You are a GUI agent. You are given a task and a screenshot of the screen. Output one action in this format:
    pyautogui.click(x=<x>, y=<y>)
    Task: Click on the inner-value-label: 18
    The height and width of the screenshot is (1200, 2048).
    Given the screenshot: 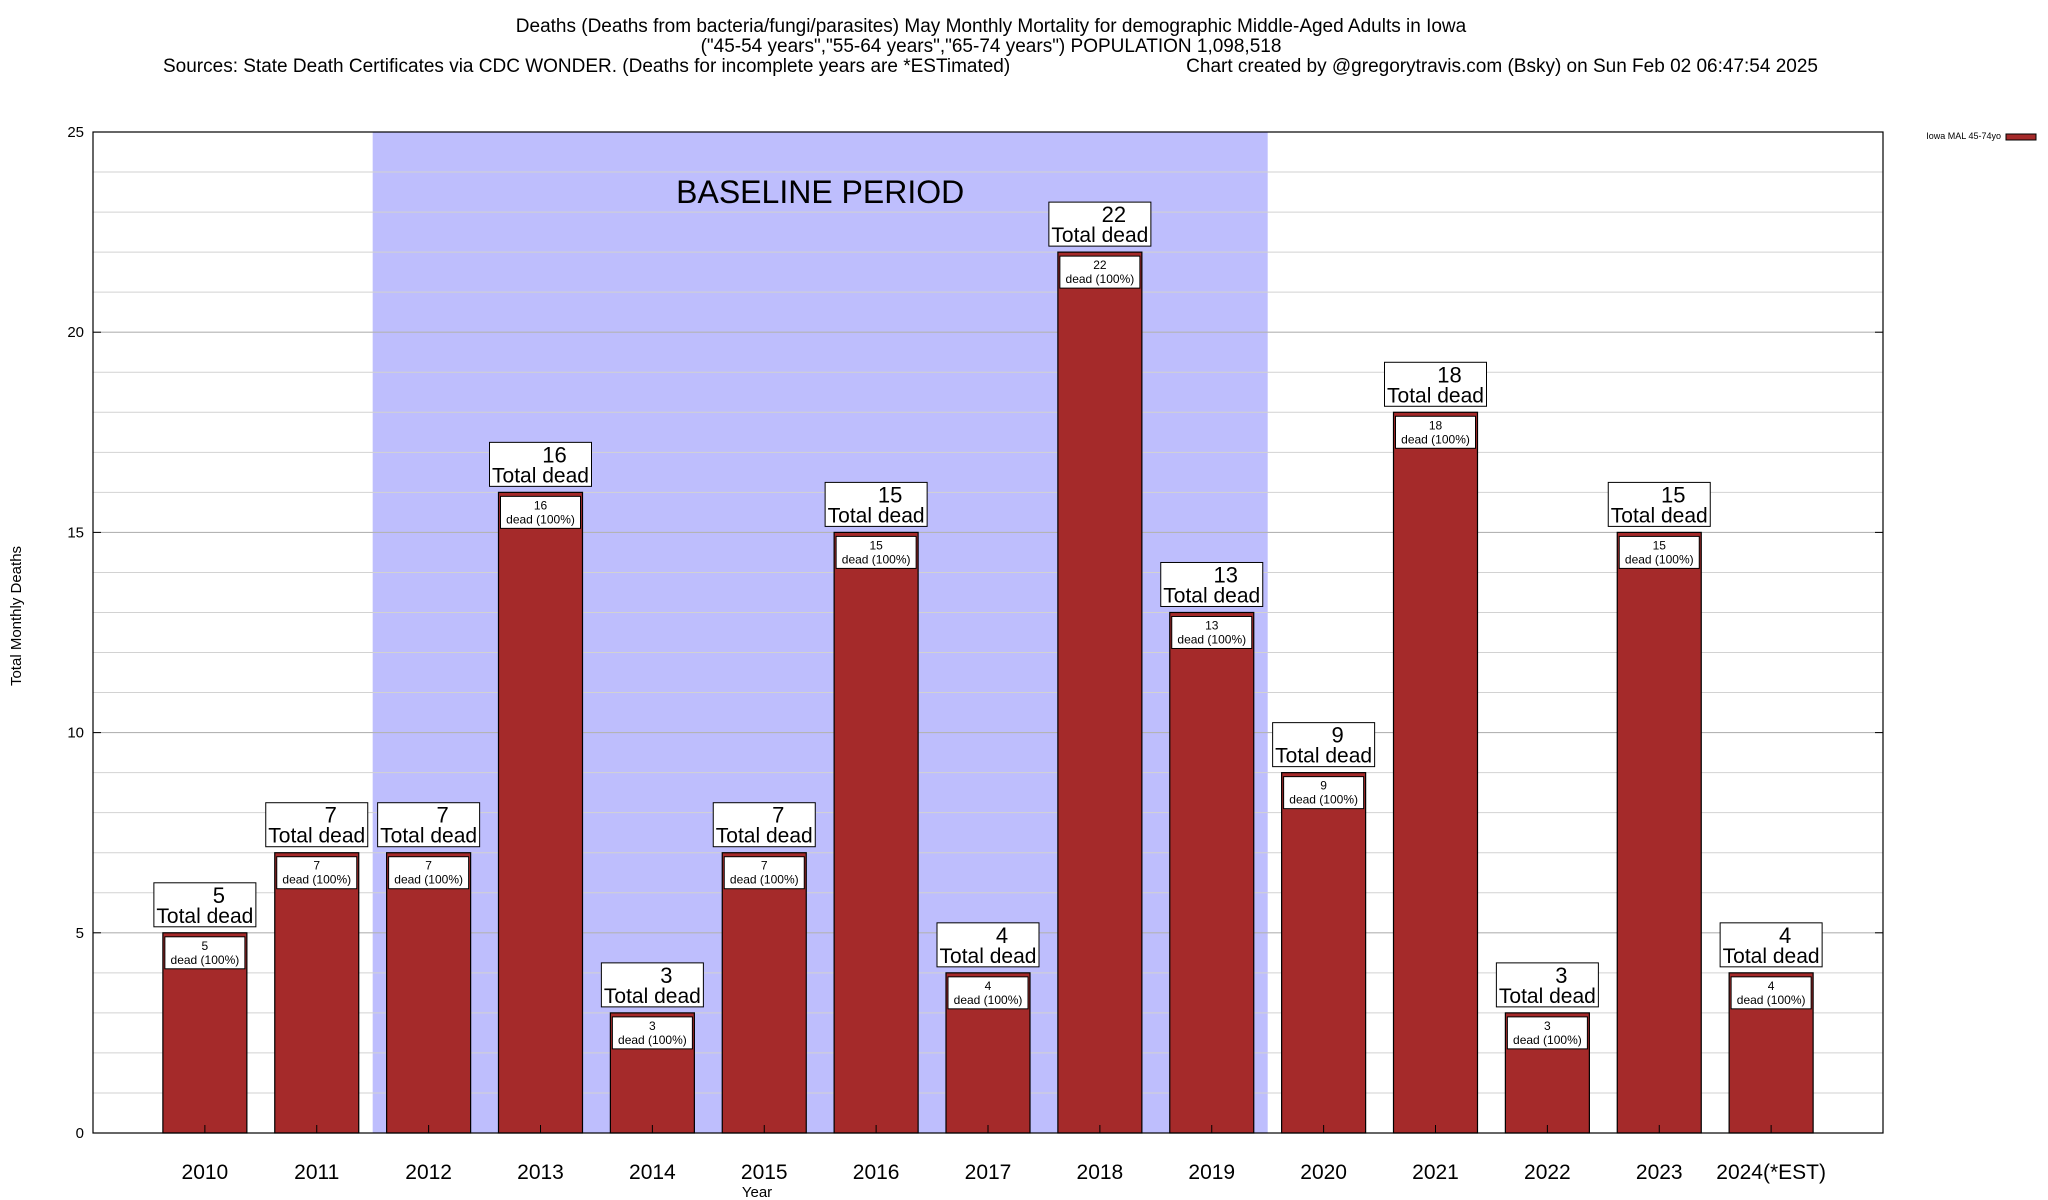 What is the action you would take?
    pyautogui.click(x=1436, y=425)
    